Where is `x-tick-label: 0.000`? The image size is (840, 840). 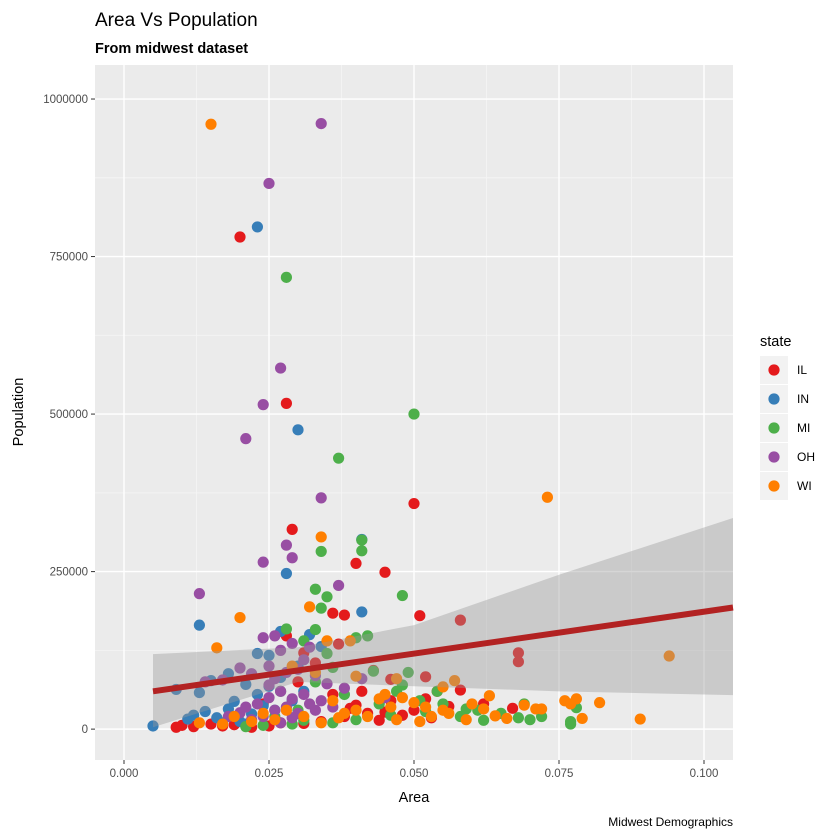
x-tick-label: 0.000 is located at coordinates (124, 774).